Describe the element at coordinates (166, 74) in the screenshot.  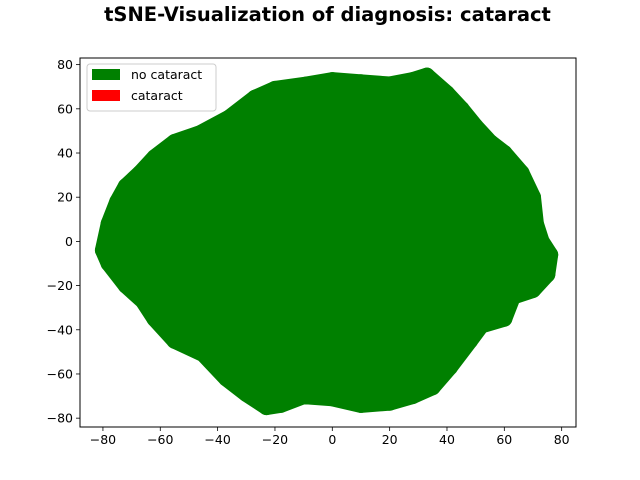
I see `legend-label-0: no cataract` at that location.